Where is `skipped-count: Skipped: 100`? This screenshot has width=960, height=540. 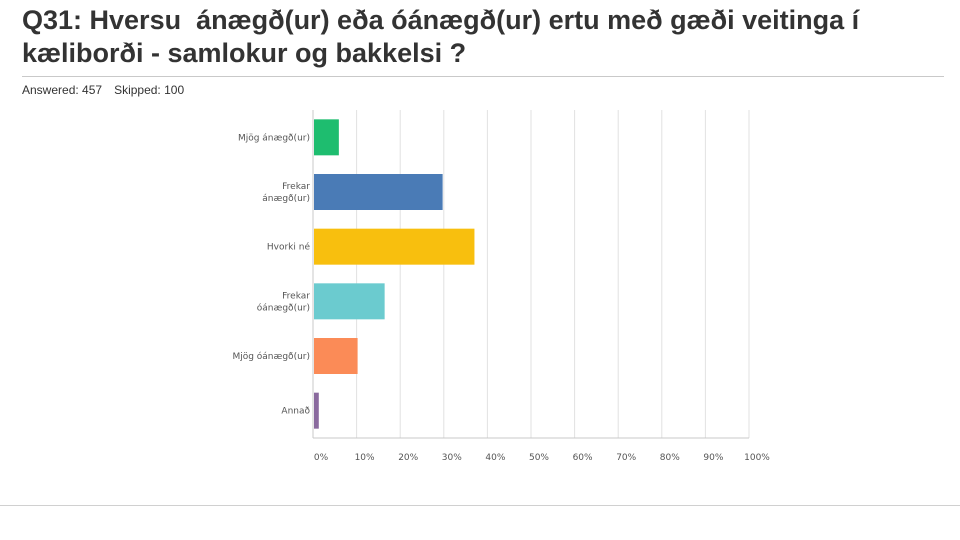 skipped-count: Skipped: 100 is located at coordinates (149, 90).